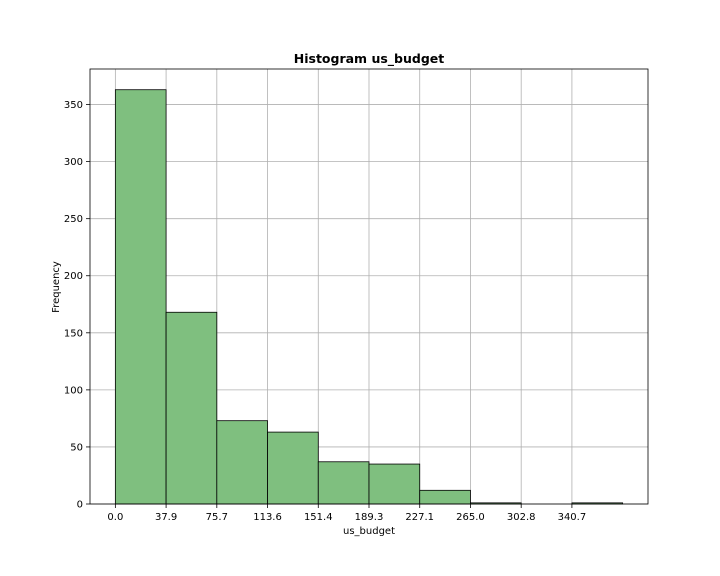 The height and width of the screenshot is (576, 720). Describe the element at coordinates (267, 517) in the screenshot. I see `x-tick-label-3: 113.6` at that location.